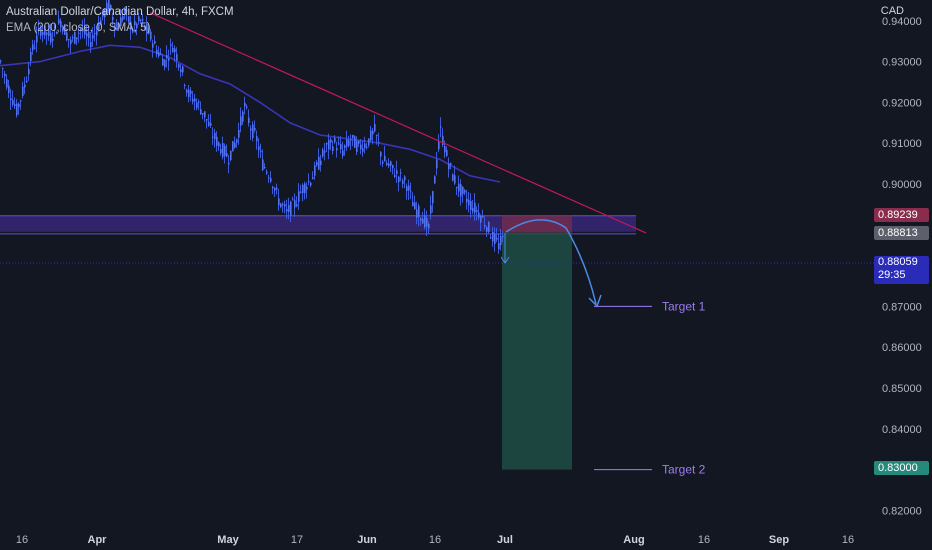  I want to click on price-tick: 0.93000, so click(902, 63).